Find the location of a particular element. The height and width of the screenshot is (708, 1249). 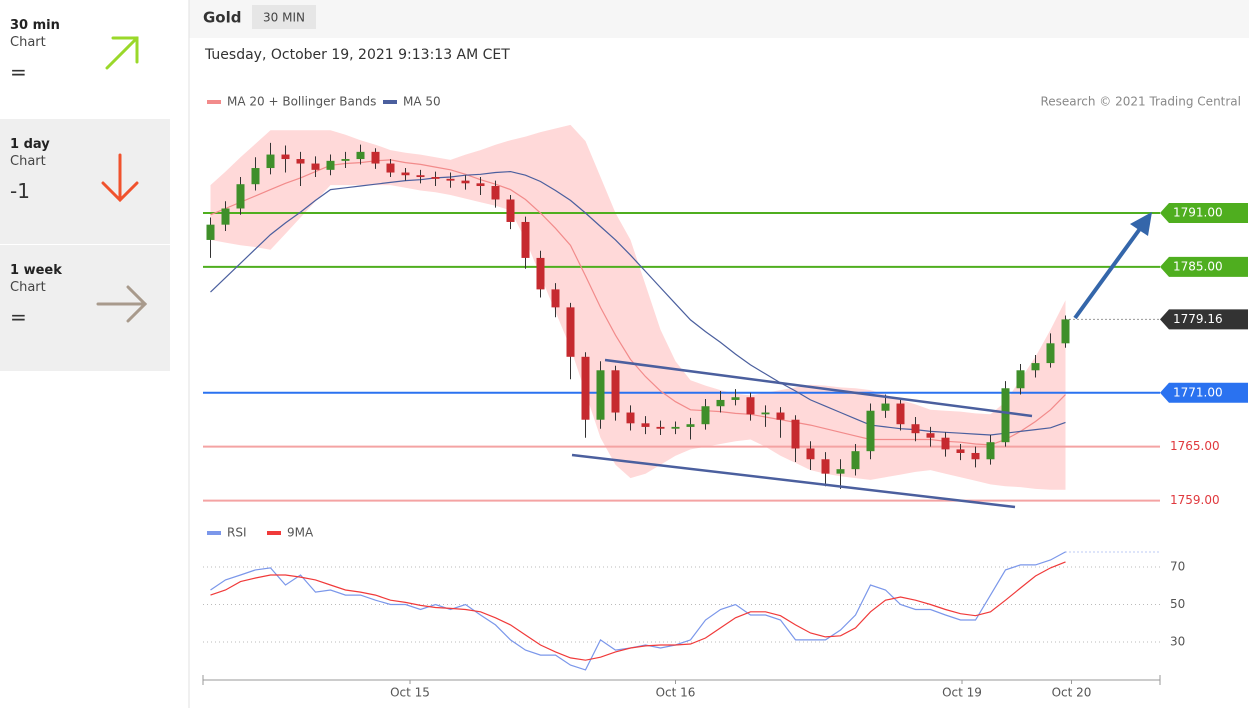

signal-card: 1 week Chart = is located at coordinates (85, 308).